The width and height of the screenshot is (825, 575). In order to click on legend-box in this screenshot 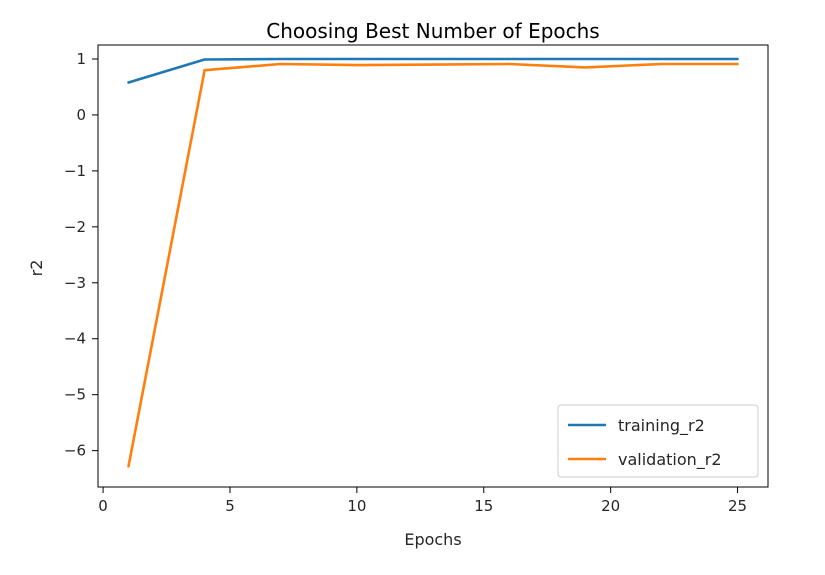, I will do `click(658, 441)`.